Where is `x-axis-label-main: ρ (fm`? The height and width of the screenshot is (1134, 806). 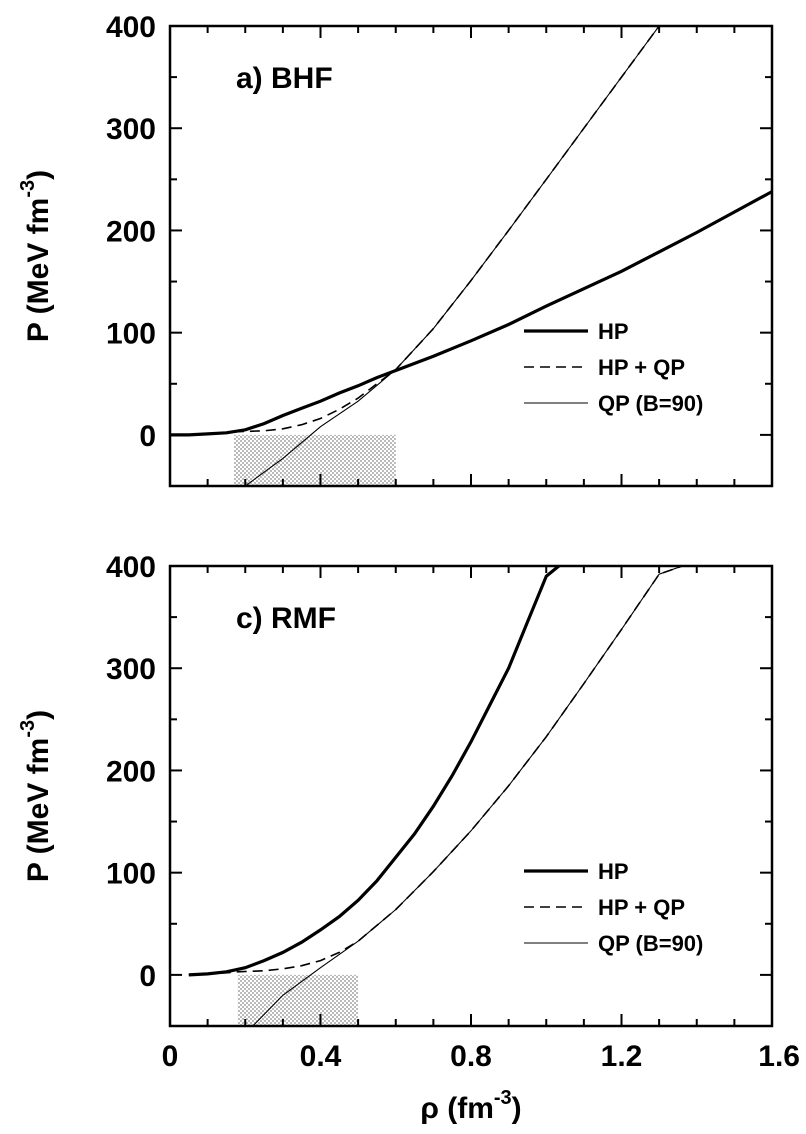 x-axis-label-main: ρ (fm is located at coordinates (457, 1108).